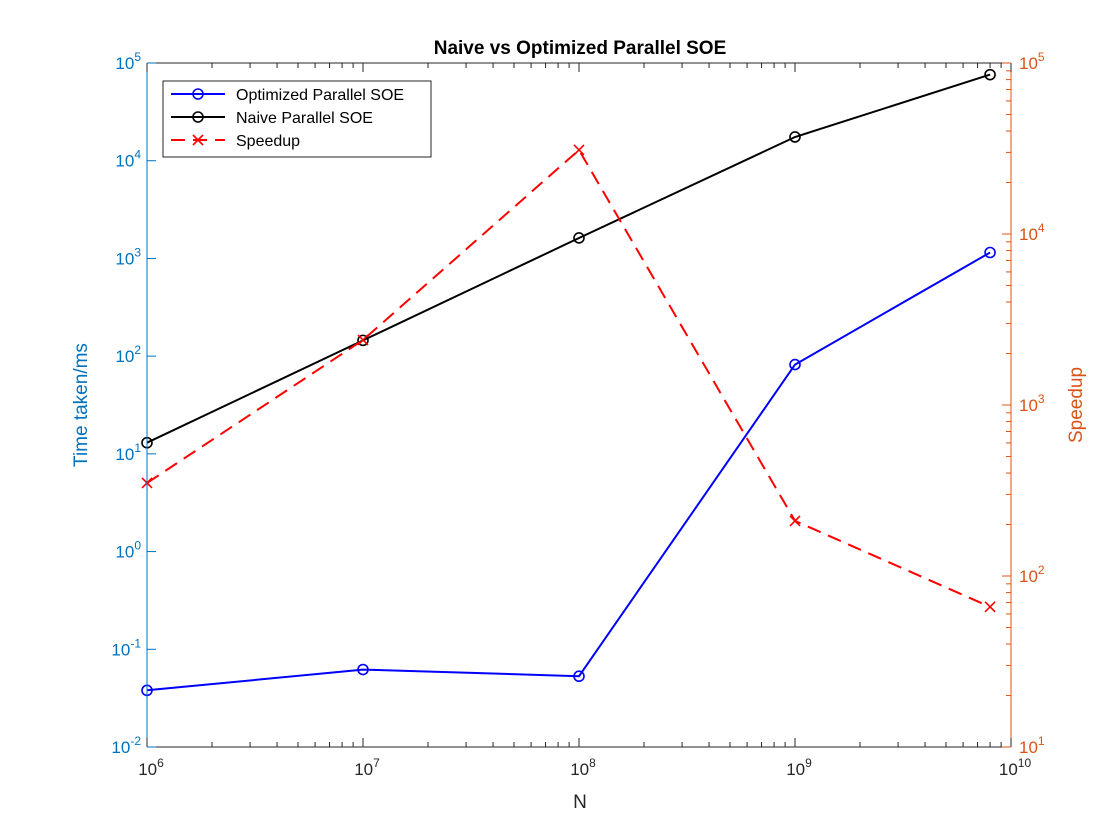 This screenshot has width=1120, height=840. What do you see at coordinates (320, 95) in the screenshot?
I see `legend-label-optimized: Optimized Parallel SOE` at bounding box center [320, 95].